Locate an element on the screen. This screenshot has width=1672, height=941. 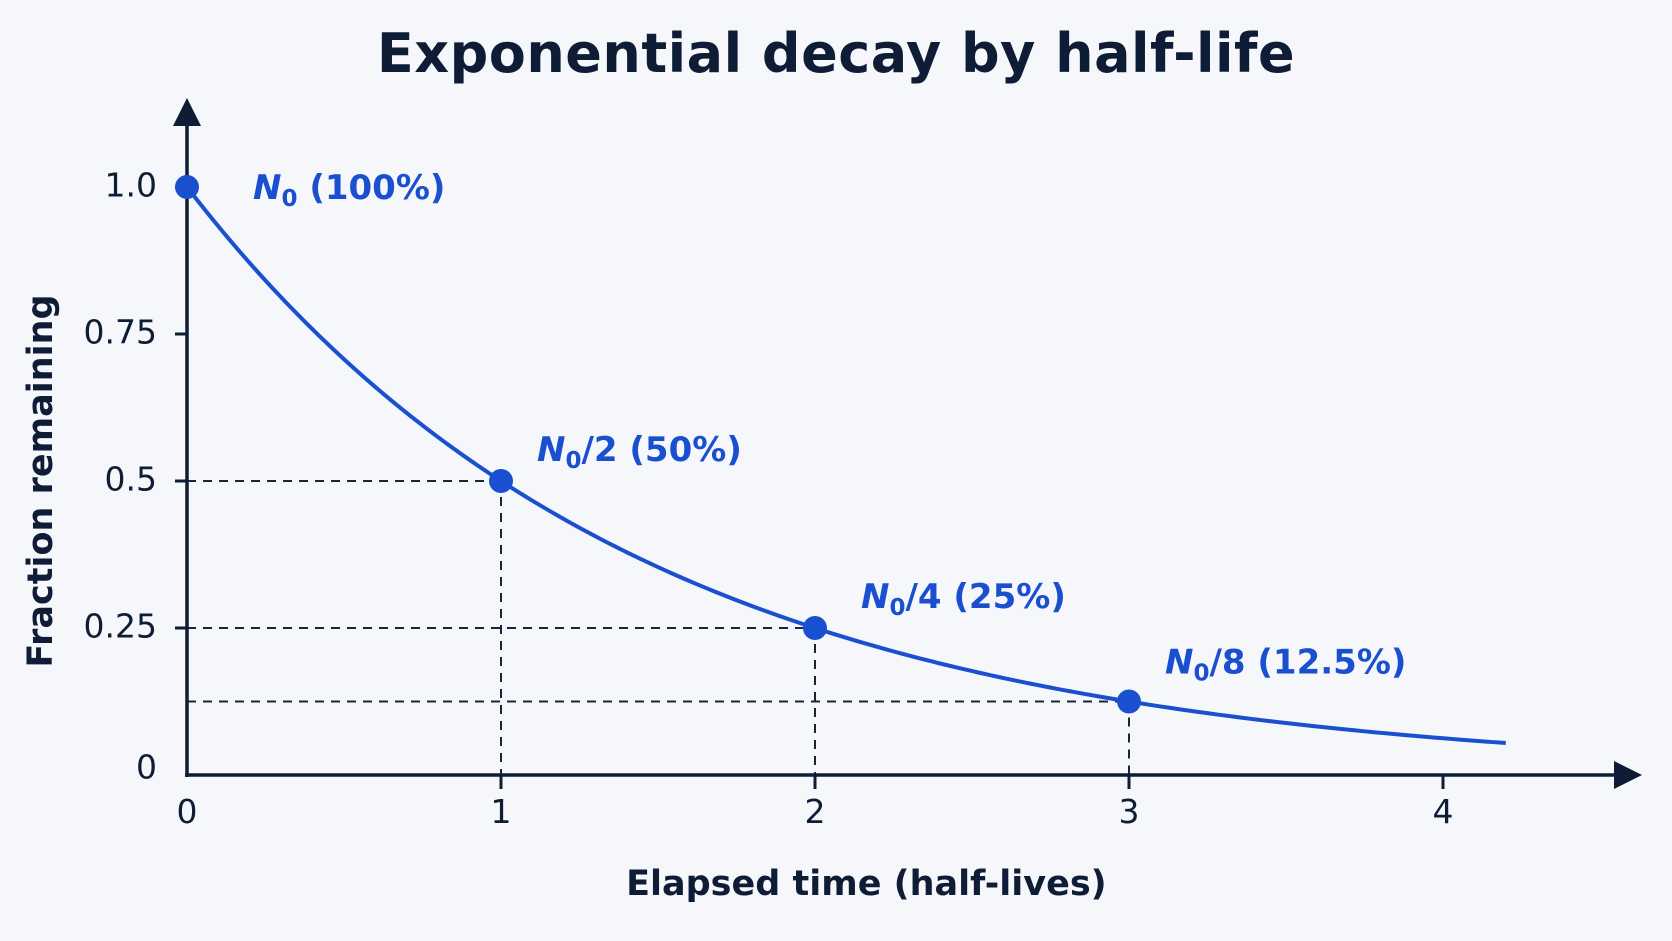
x-tick-label: 2 is located at coordinates (815, 811).